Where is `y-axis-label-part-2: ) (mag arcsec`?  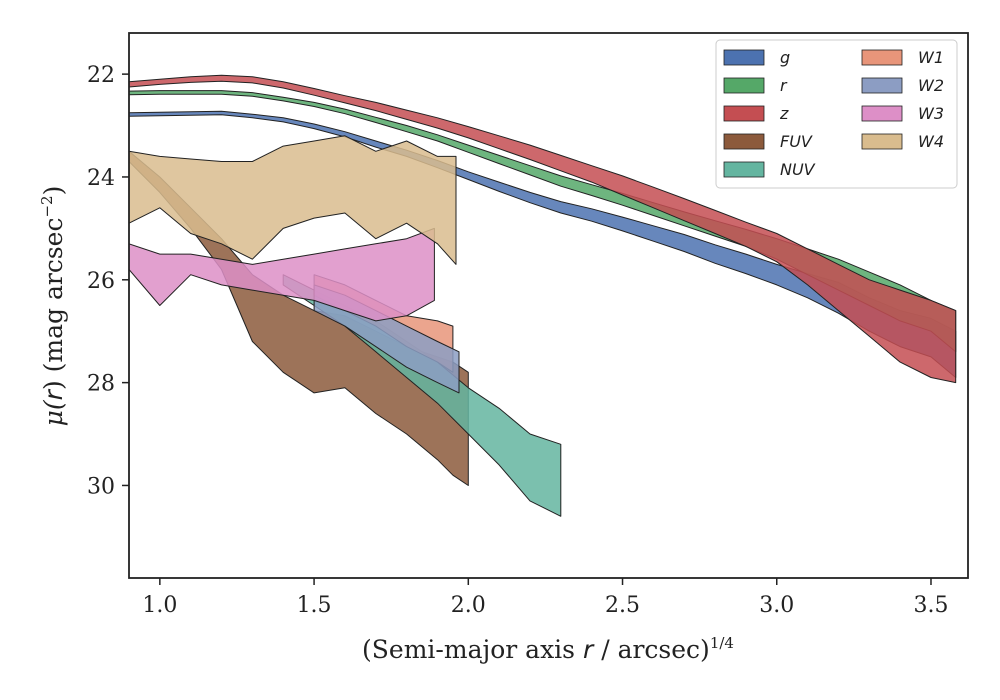
y-axis-label-part-2: ) (mag arcsec is located at coordinates (53, 304).